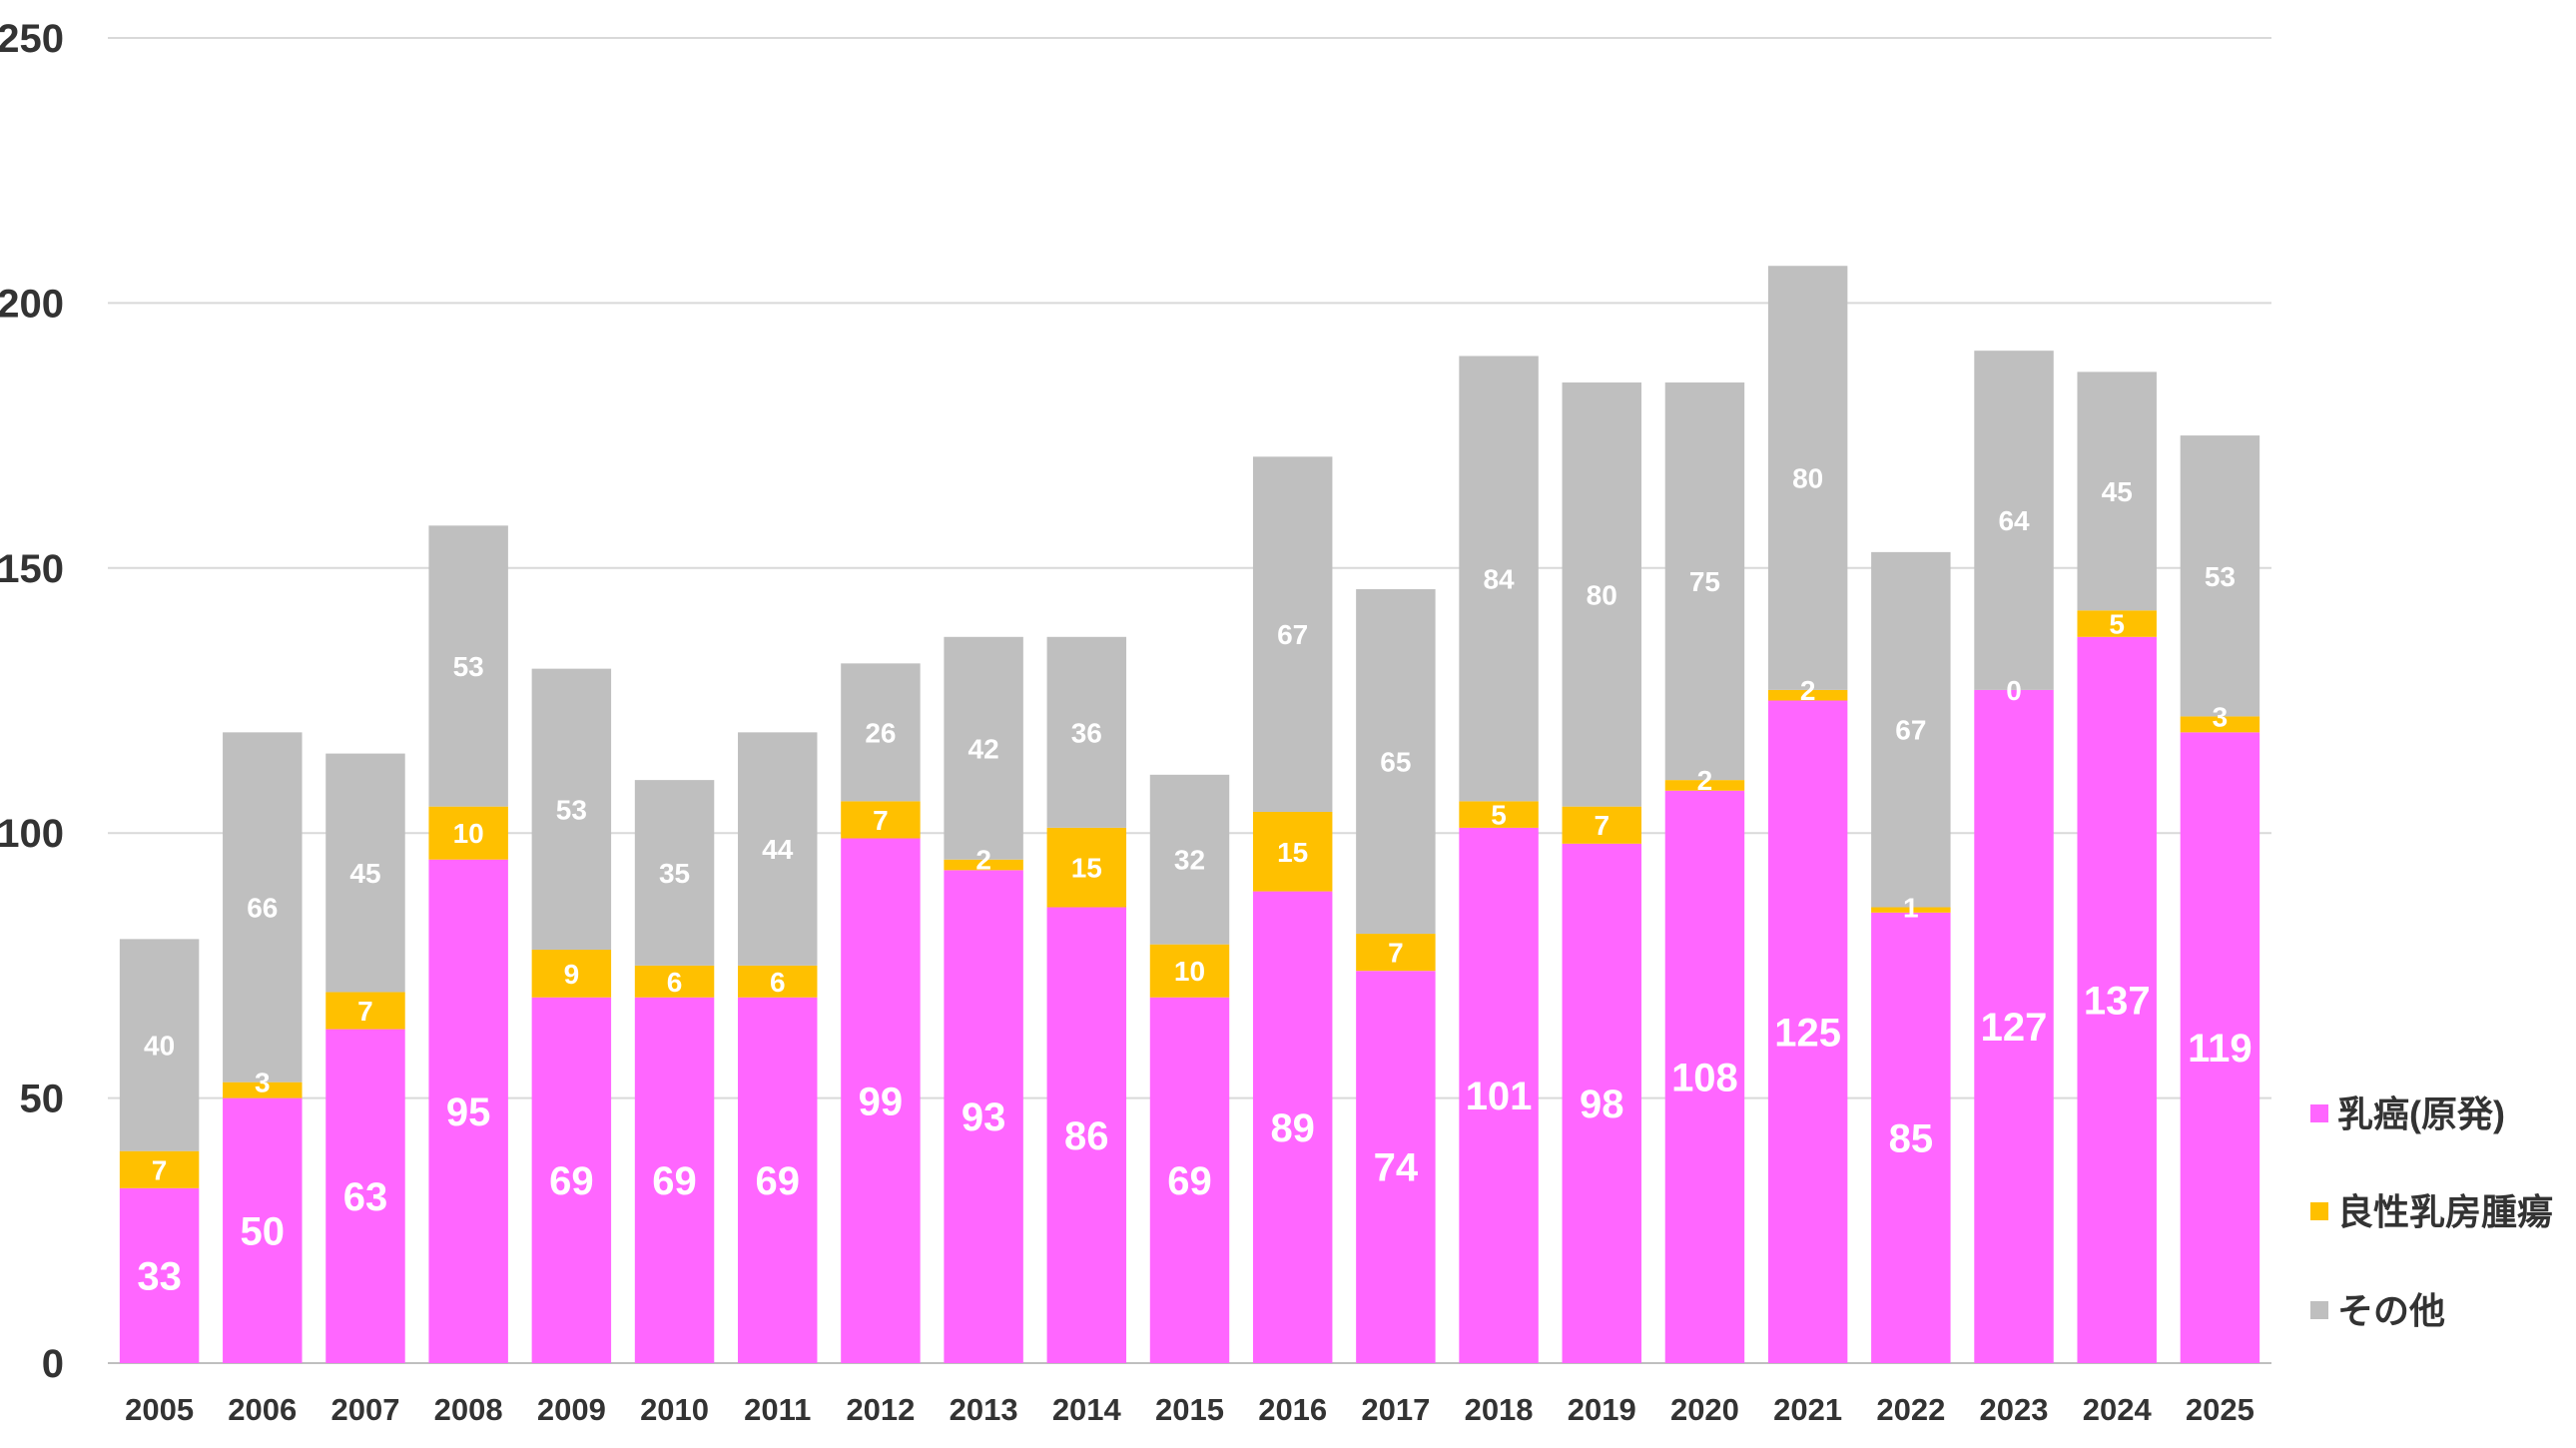 The width and height of the screenshot is (2576, 1448). I want to click on data-label: 33, so click(159, 1276).